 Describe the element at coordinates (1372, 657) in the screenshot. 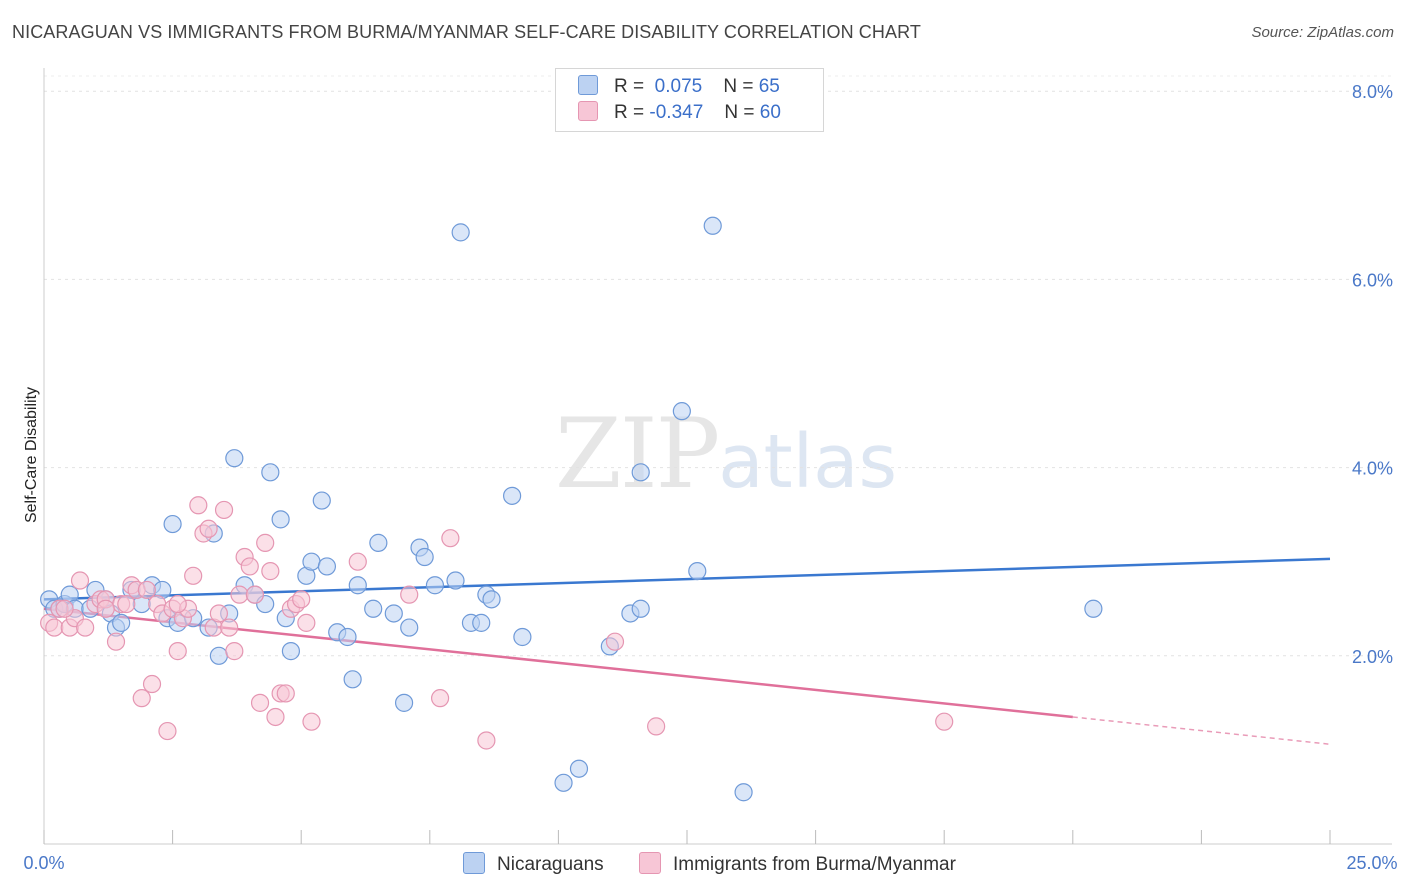

I see `y-tick-label: 2.0%` at that location.